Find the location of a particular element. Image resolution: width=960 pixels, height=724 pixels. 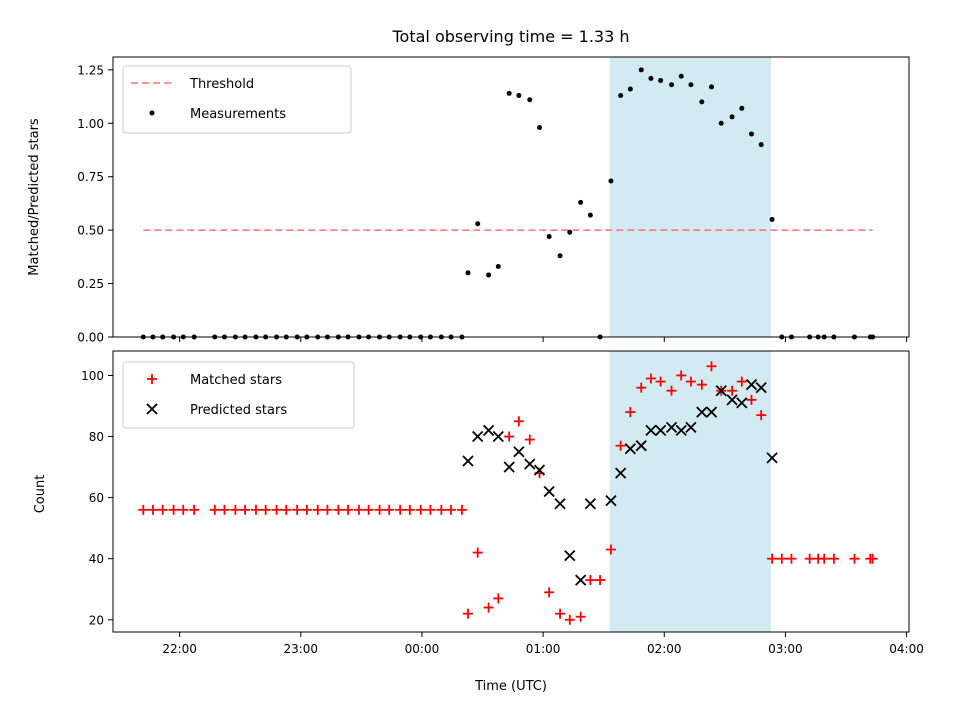

x-tick-label: 02:00 is located at coordinates (664, 649).